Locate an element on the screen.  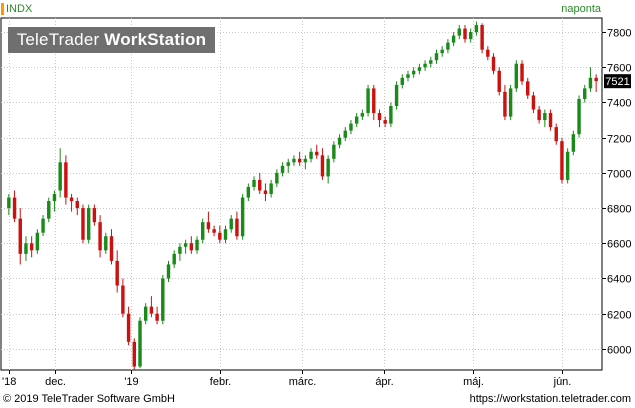
source-url-link: https://workstation.teletrader.com is located at coordinates (550, 399).